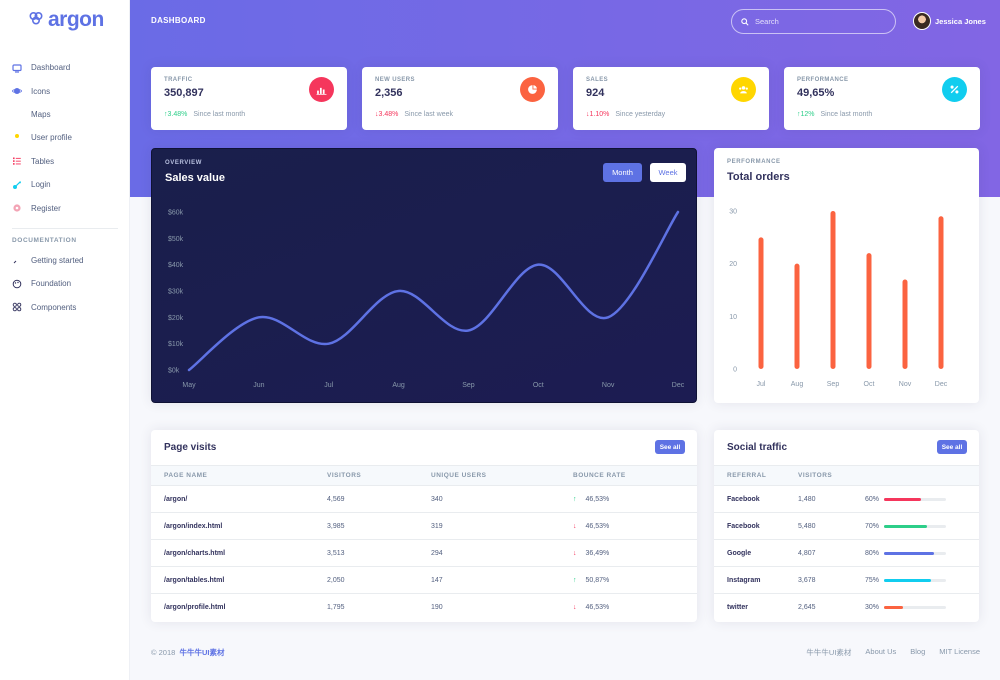 The width and height of the screenshot is (1000, 680). What do you see at coordinates (36, 20) in the screenshot?
I see `argon-logo-icon` at bounding box center [36, 20].